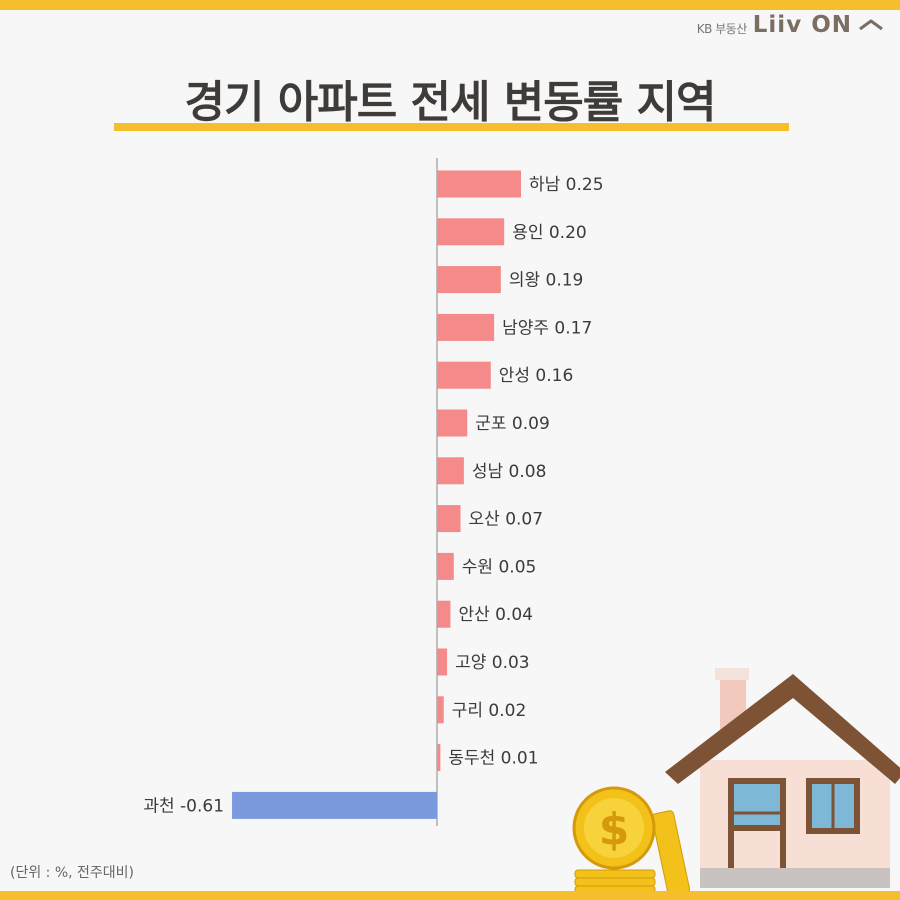 The image size is (900, 900). What do you see at coordinates (547, 328) in the screenshot?
I see `bar-label-남양주: 남양주 0.17` at bounding box center [547, 328].